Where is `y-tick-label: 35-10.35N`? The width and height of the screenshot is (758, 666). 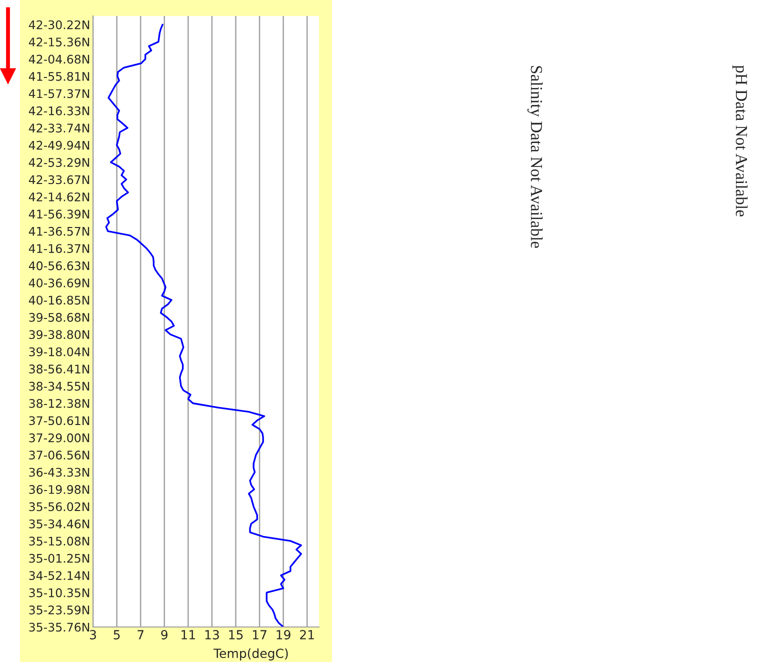
y-tick-label: 35-10.35N is located at coordinates (59, 593).